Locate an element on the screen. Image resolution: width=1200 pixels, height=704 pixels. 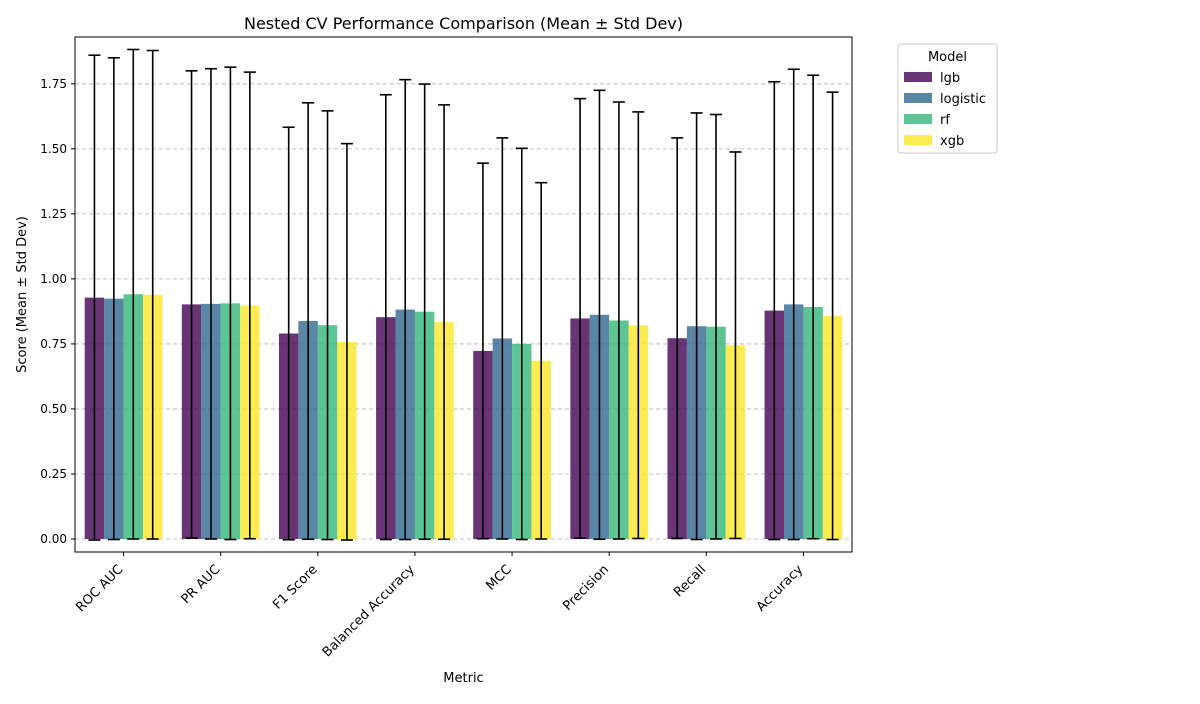
y-tick-label: 0.00 is located at coordinates (53, 539).